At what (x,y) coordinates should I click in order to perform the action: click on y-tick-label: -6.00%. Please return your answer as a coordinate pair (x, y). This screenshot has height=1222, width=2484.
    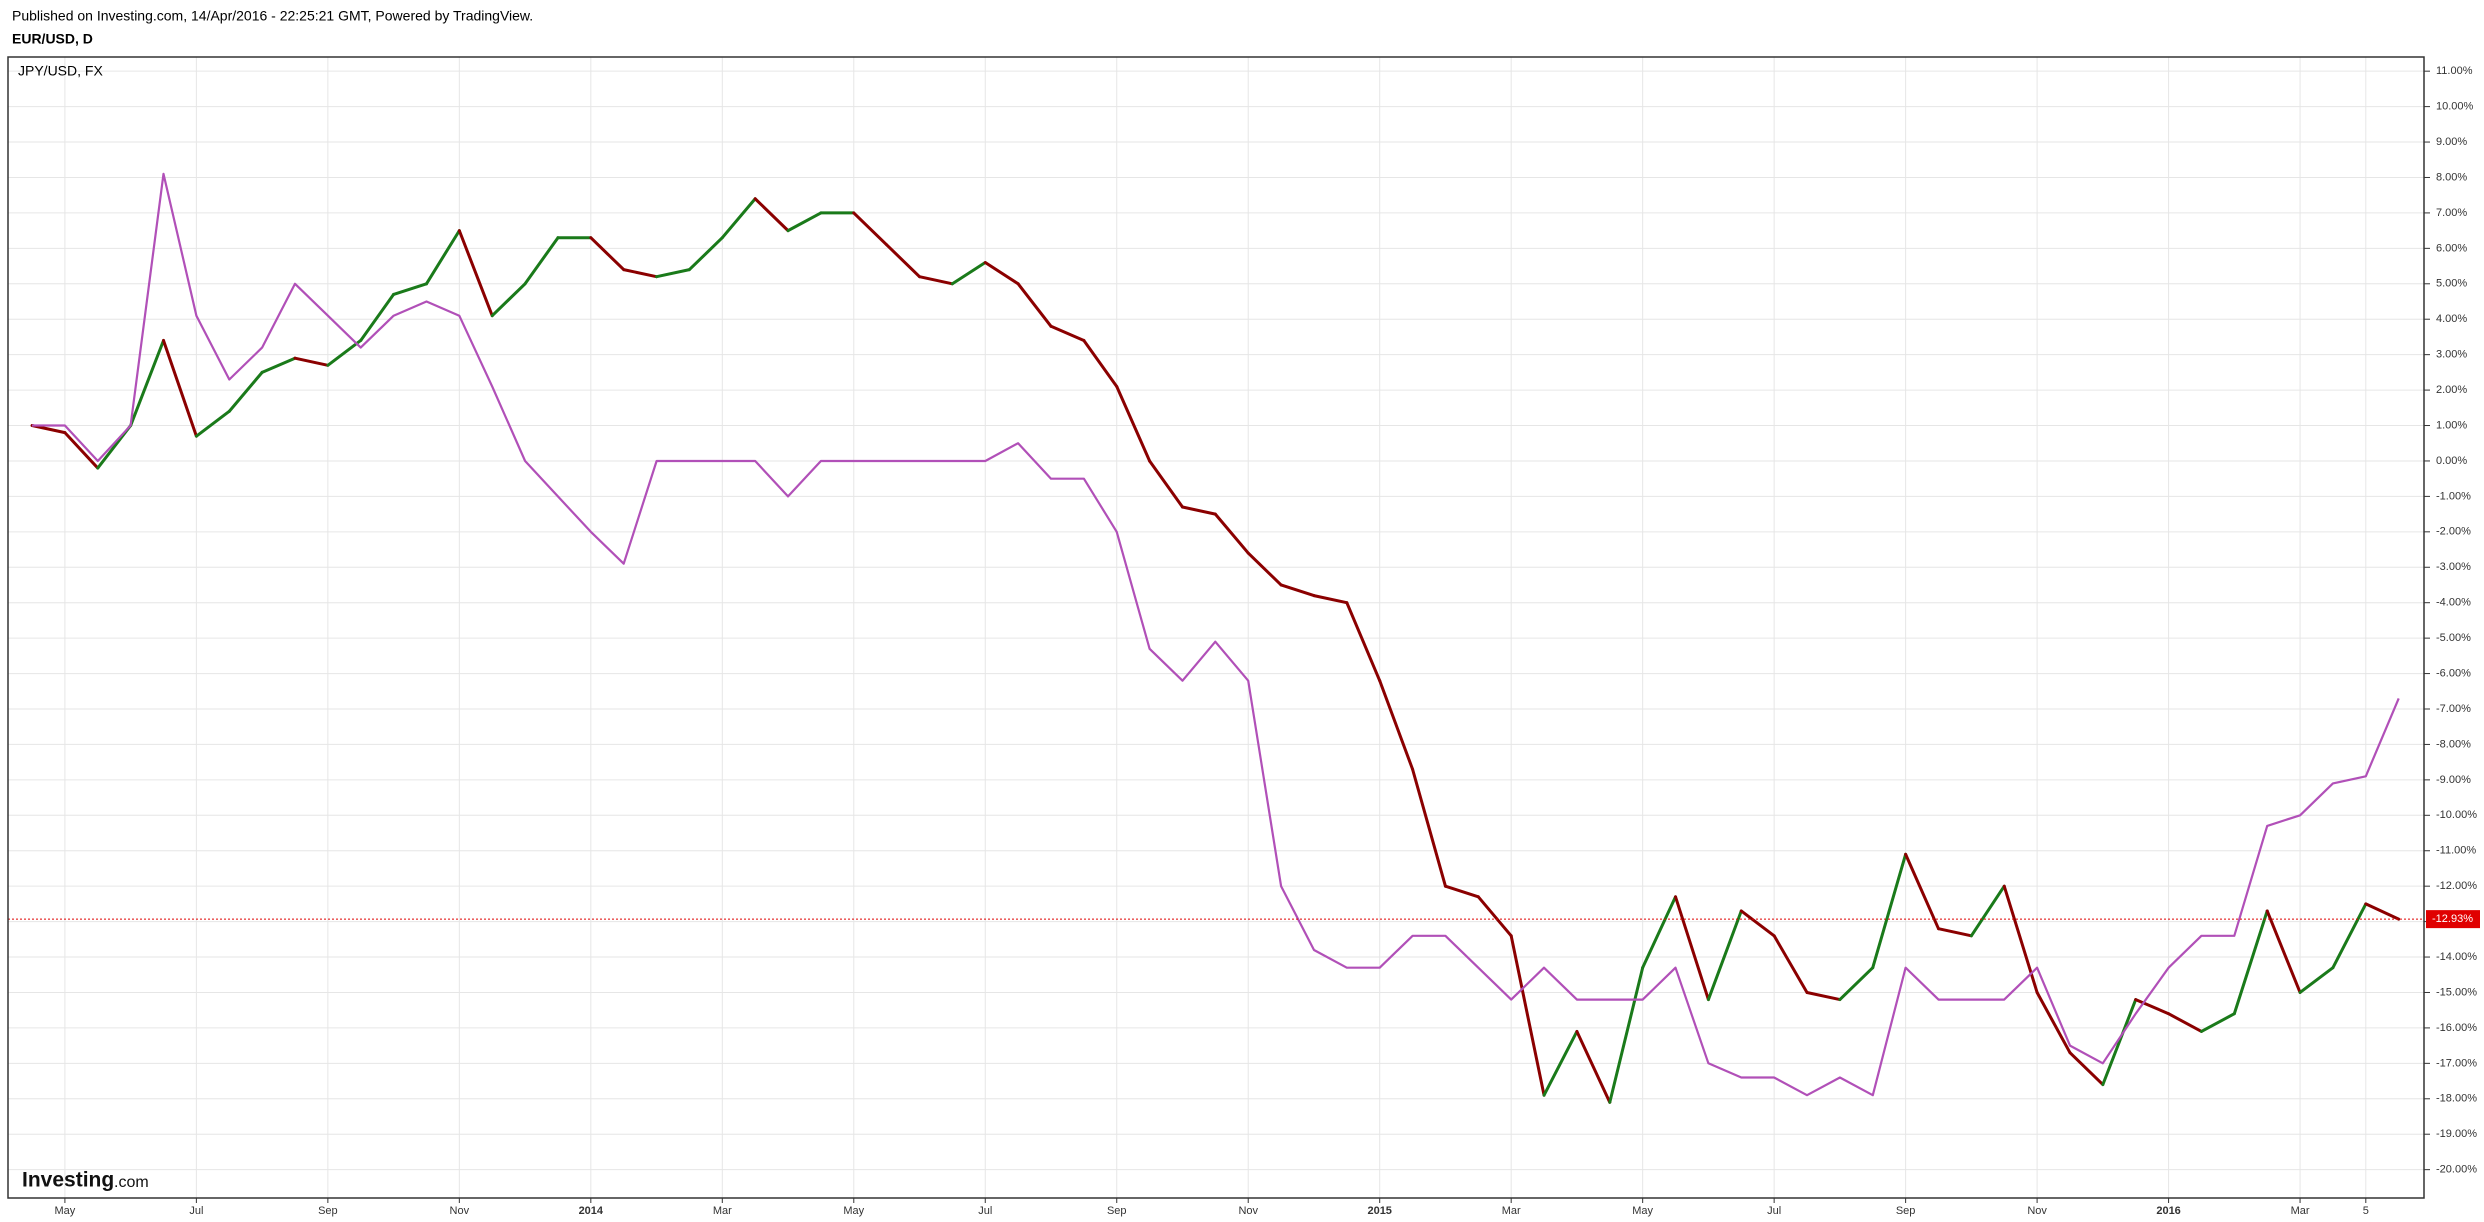
    Looking at the image, I should click on (2453, 673).